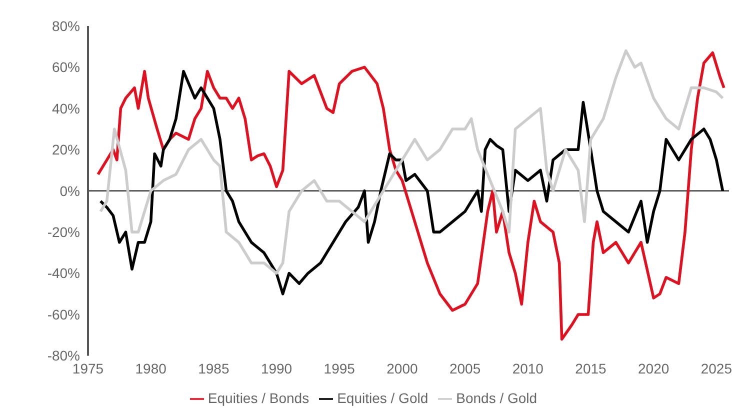 This screenshot has width=747, height=414. I want to click on y-tick-label: 0%, so click(70, 190).